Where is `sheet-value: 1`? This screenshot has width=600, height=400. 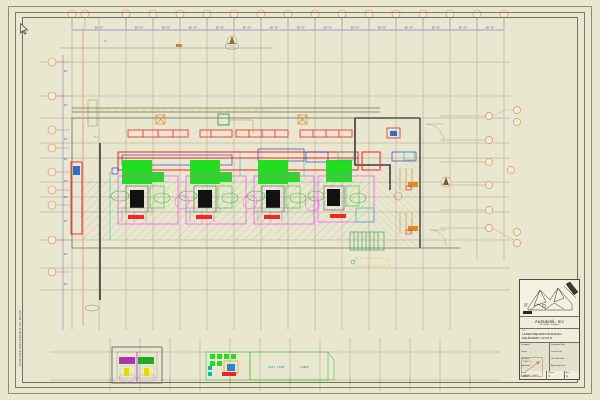
sheet-value: 1 is located at coordinates (549, 375).